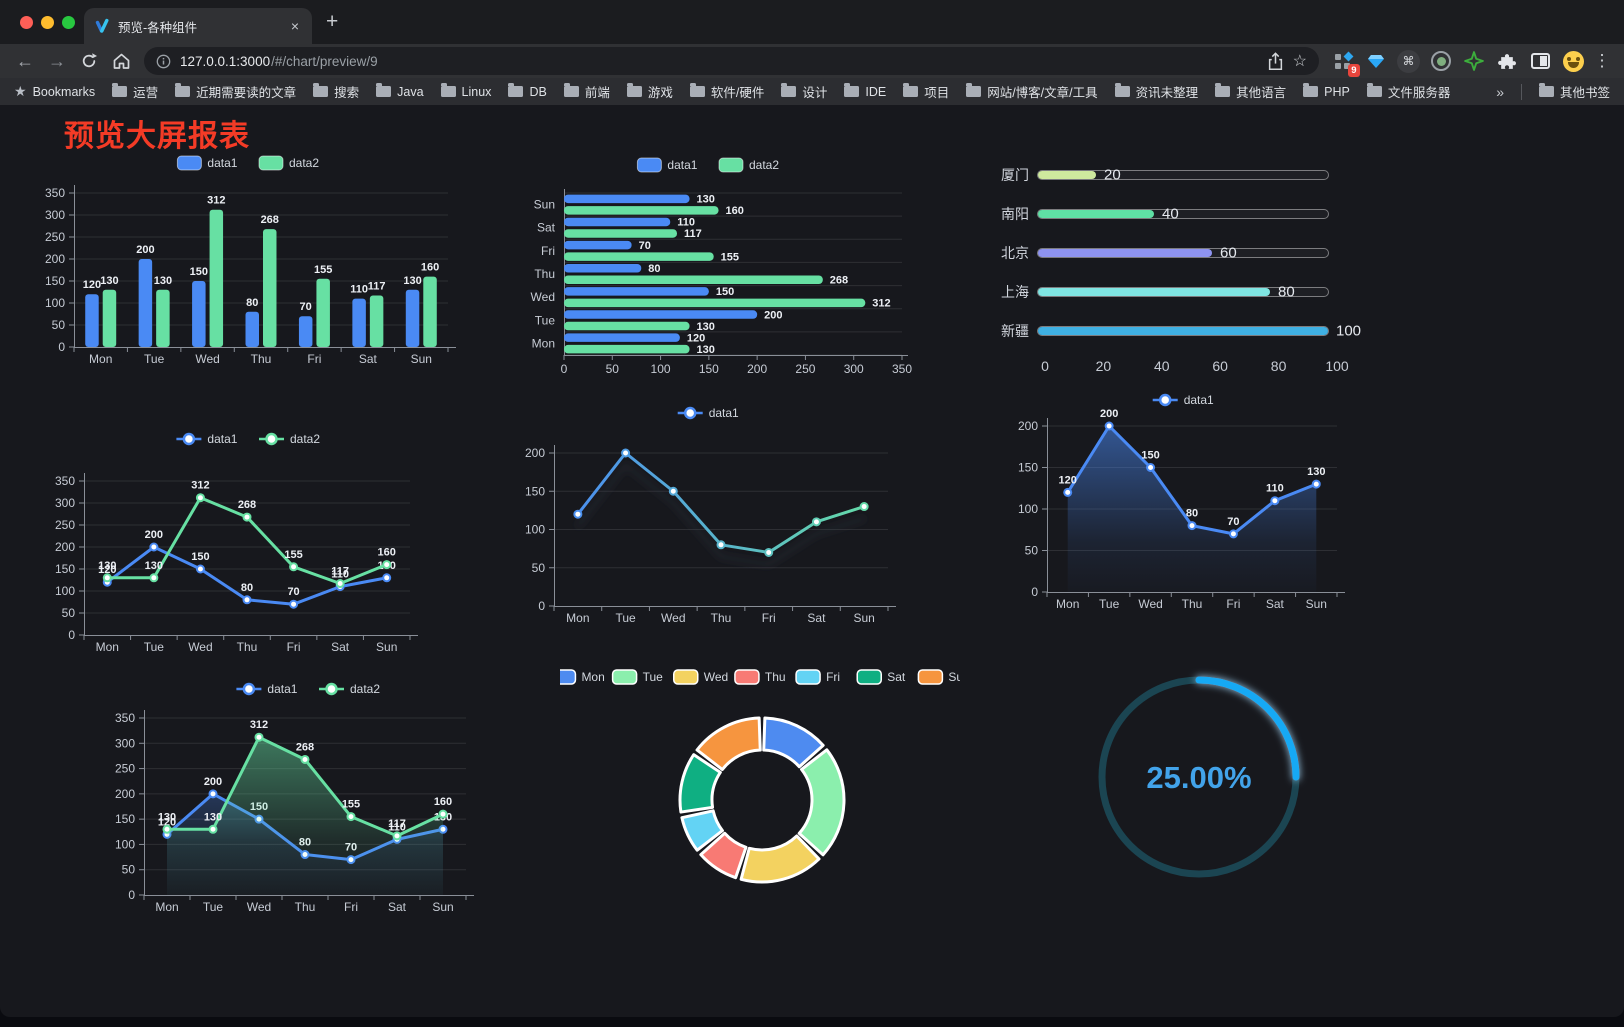 The height and width of the screenshot is (1027, 1624). I want to click on command-extension-icon: ⌘, so click(1408, 61).